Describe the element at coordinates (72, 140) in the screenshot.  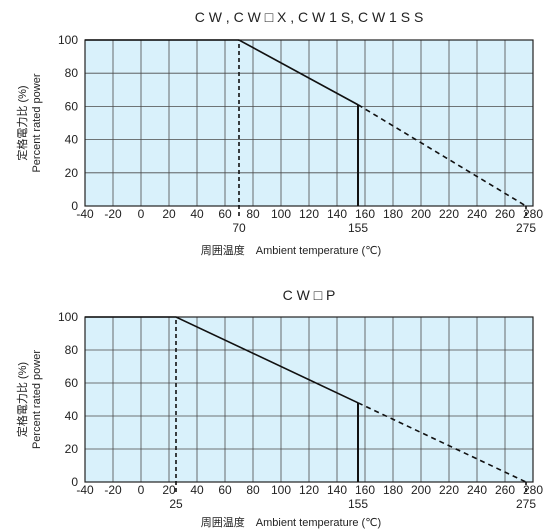
I see `chart1-y-tick-label: 40` at that location.